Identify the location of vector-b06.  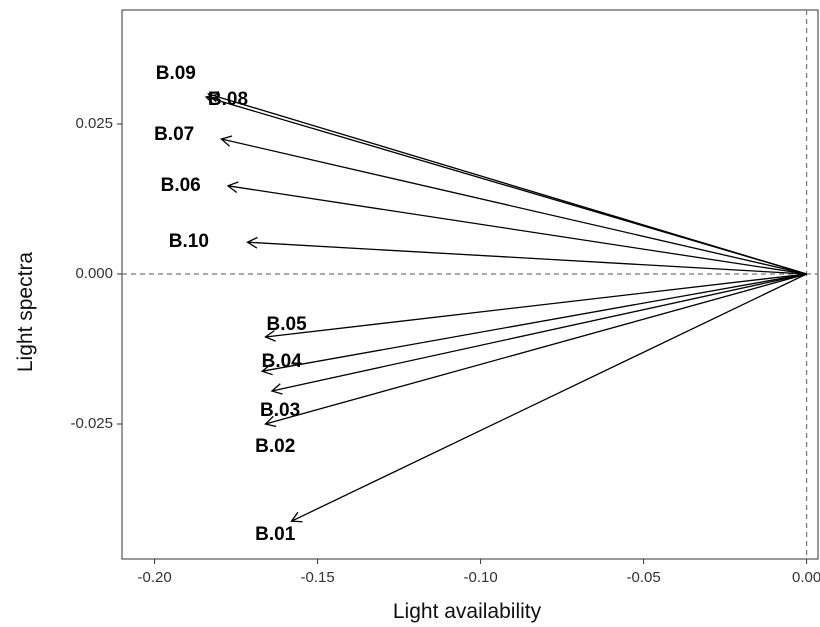
(516, 228).